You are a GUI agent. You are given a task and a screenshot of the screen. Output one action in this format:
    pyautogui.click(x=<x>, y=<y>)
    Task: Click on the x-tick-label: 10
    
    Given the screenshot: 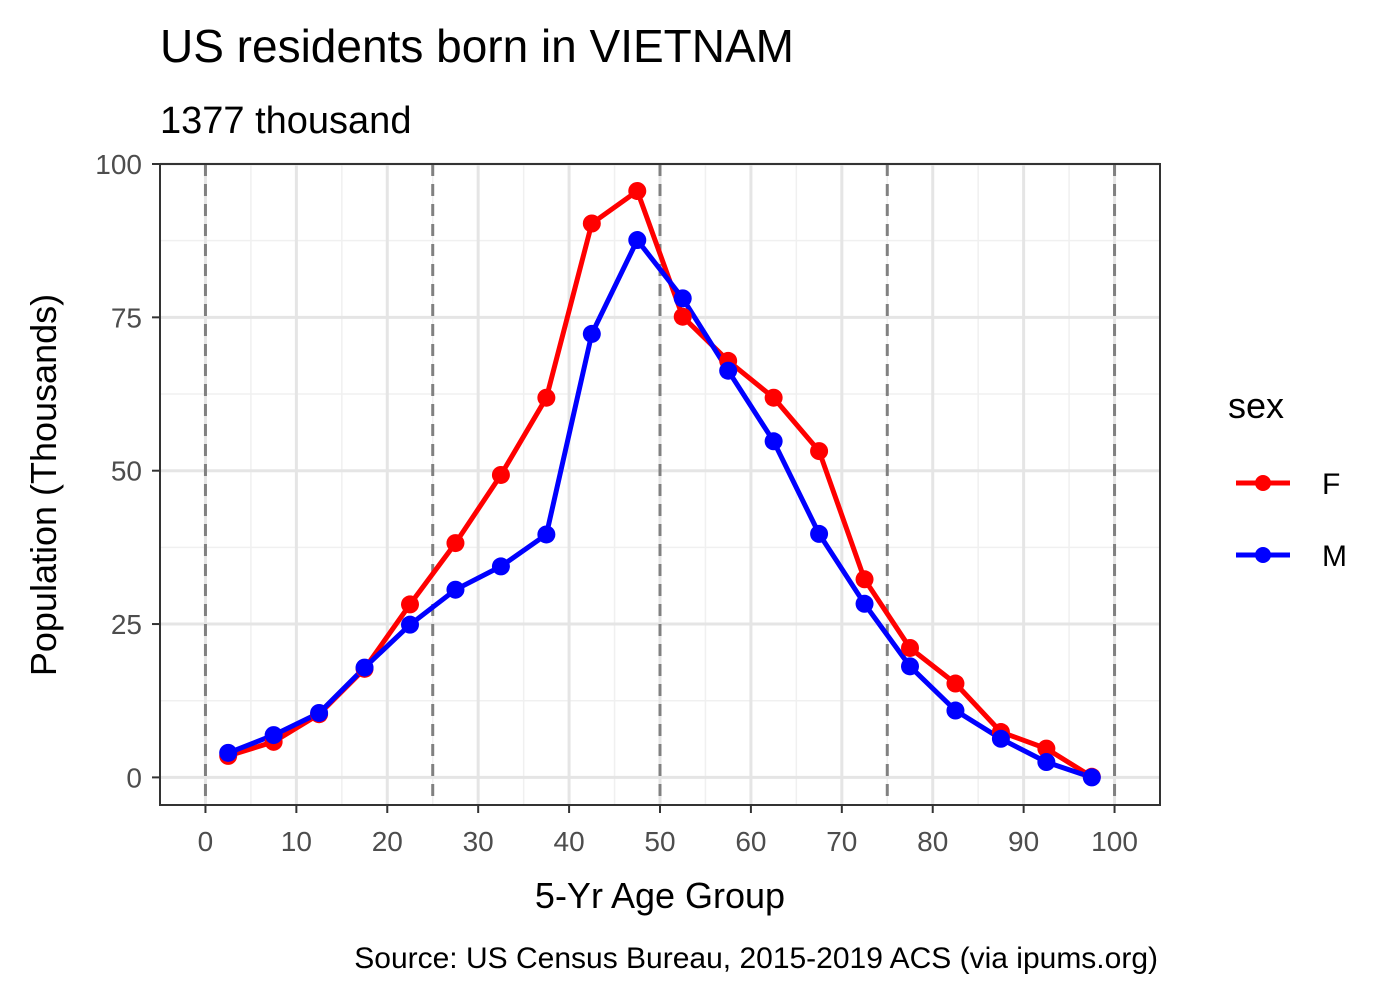 What is the action you would take?
    pyautogui.click(x=296, y=841)
    